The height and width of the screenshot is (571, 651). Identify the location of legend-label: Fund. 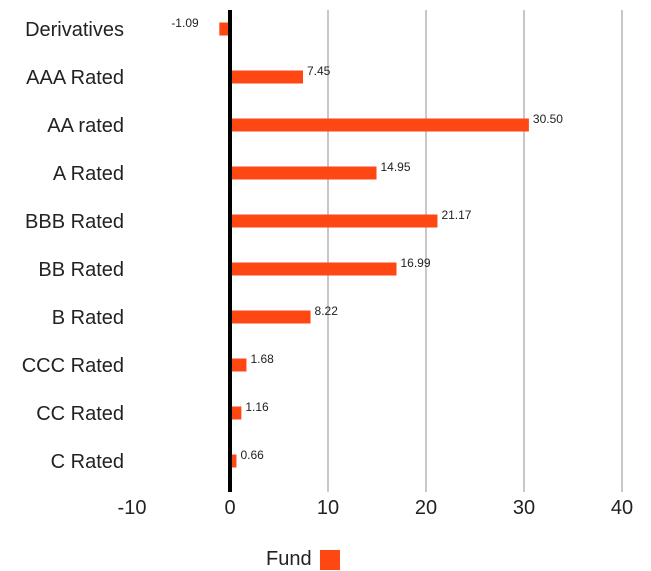
(289, 559).